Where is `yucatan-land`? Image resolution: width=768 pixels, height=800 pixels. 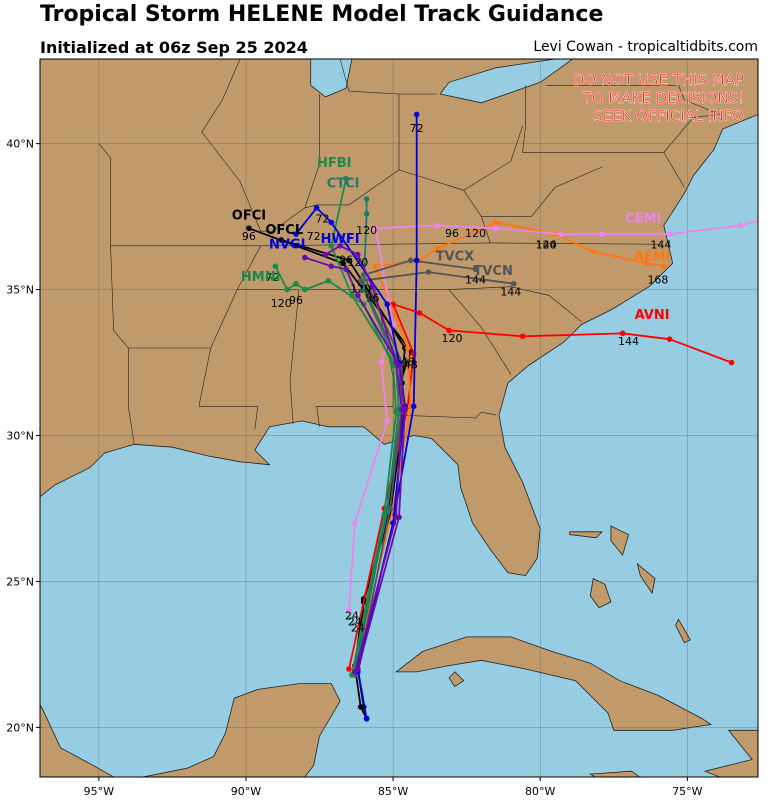
yucatan-land is located at coordinates (241, 730).